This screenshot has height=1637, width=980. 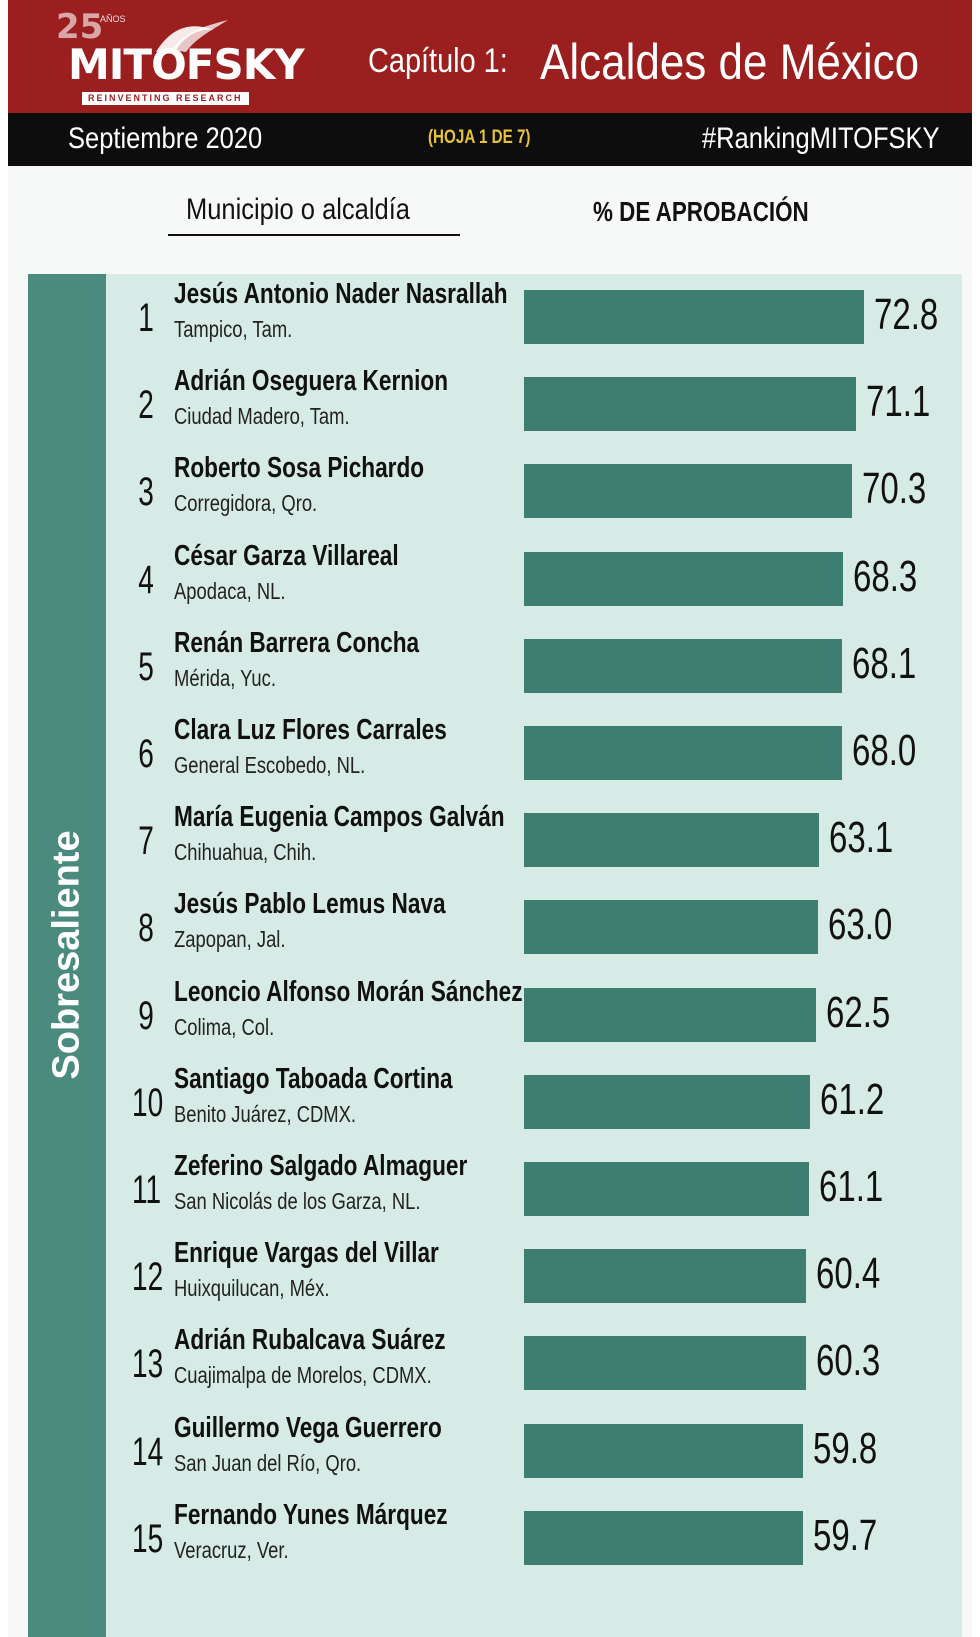 What do you see at coordinates (297, 1201) in the screenshot?
I see `municipality-name: San Nicolás de los Garza, NL.` at bounding box center [297, 1201].